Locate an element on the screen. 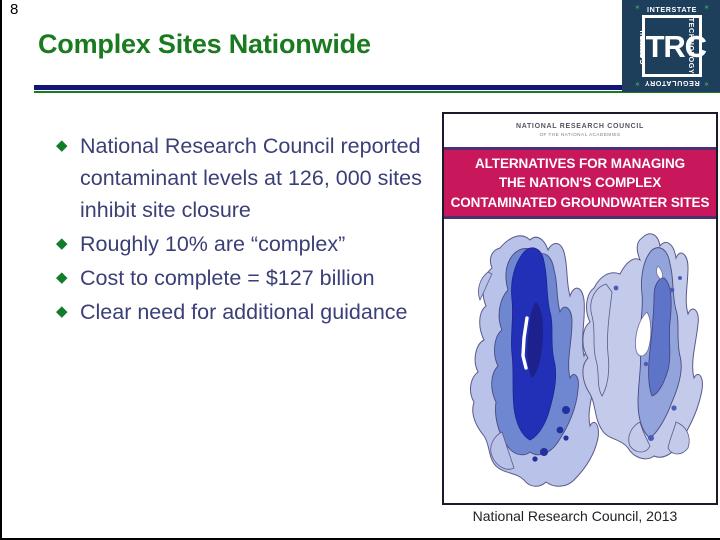 The width and height of the screenshot is (720, 540). itrc-logo-letters: ITRC is located at coordinates (672, 46).